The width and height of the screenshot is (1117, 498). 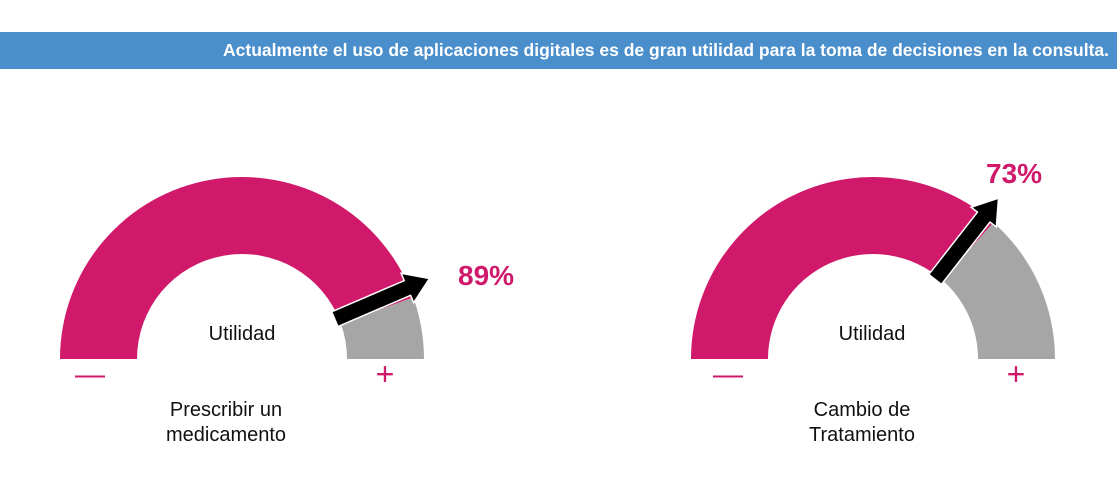 What do you see at coordinates (728, 374) in the screenshot?
I see `gauge-2-min-label: —` at bounding box center [728, 374].